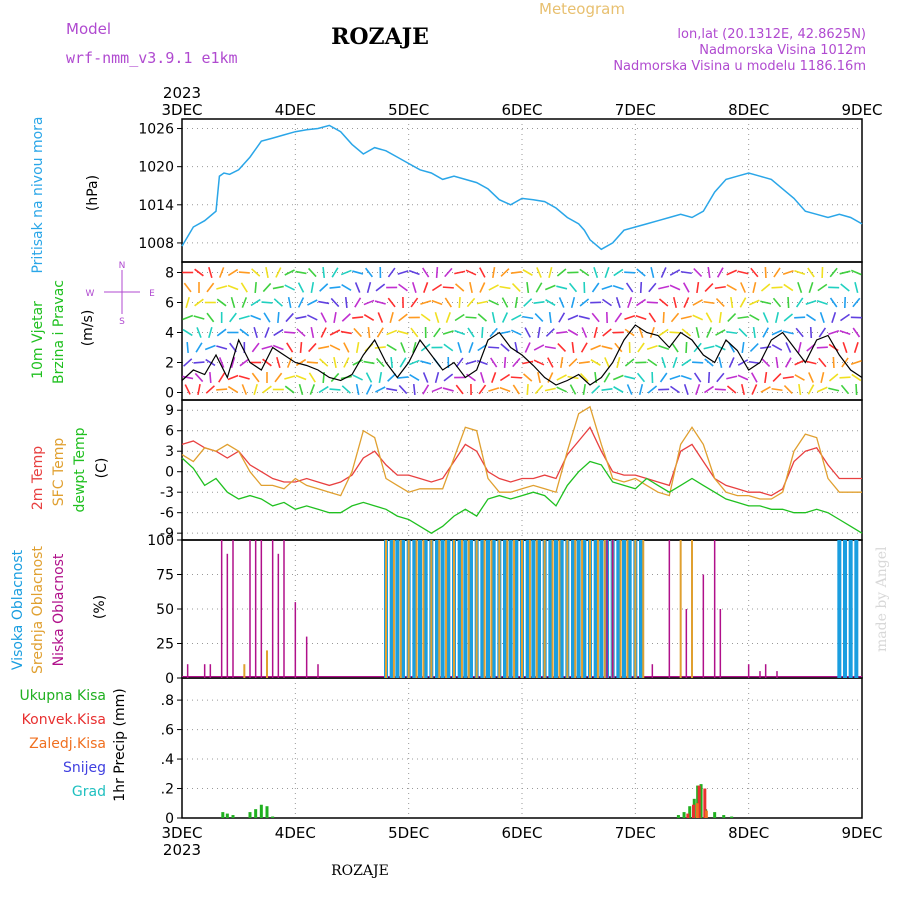  Describe the element at coordinates (156, 168) in the screenshot. I see `tick-label-y: 1020` at that location.